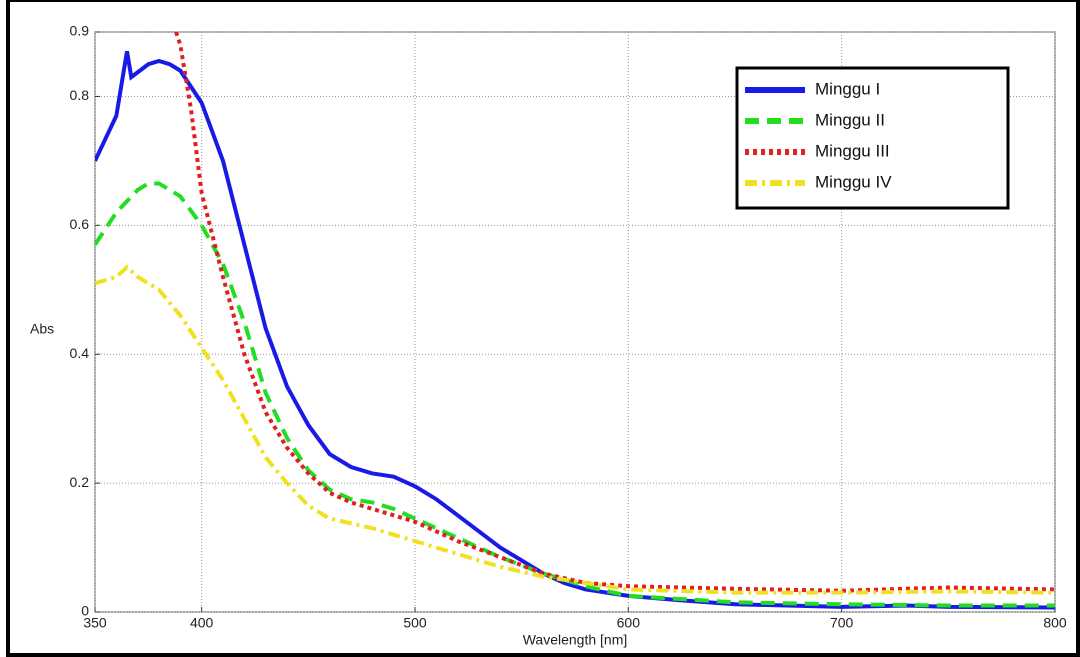  Describe the element at coordinates (202, 623) in the screenshot. I see `x-tick-label: 400` at that location.